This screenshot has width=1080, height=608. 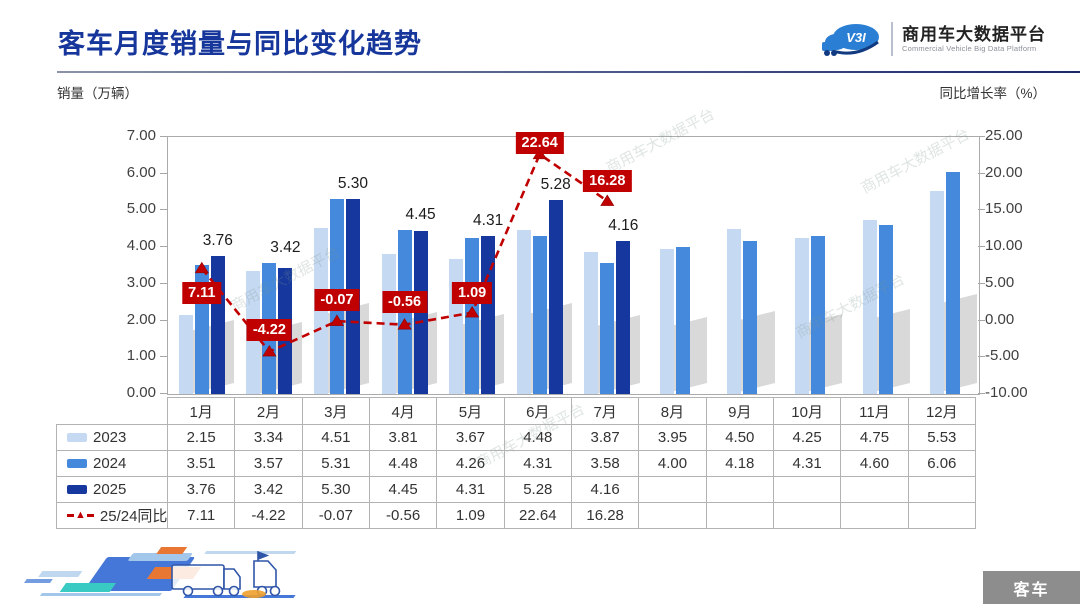 I want to click on series-label: 2025, so click(x=112, y=489).